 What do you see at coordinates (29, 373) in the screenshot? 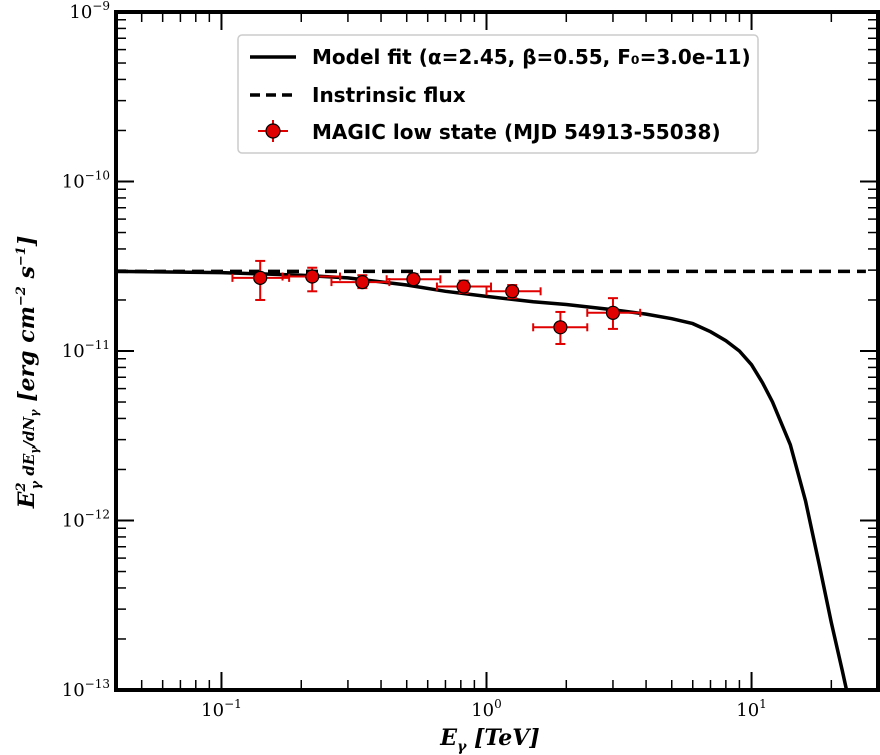
I see `y-axis-title: E2γ dEγ/dNγ [erg cm−2 s−1]` at bounding box center [29, 373].